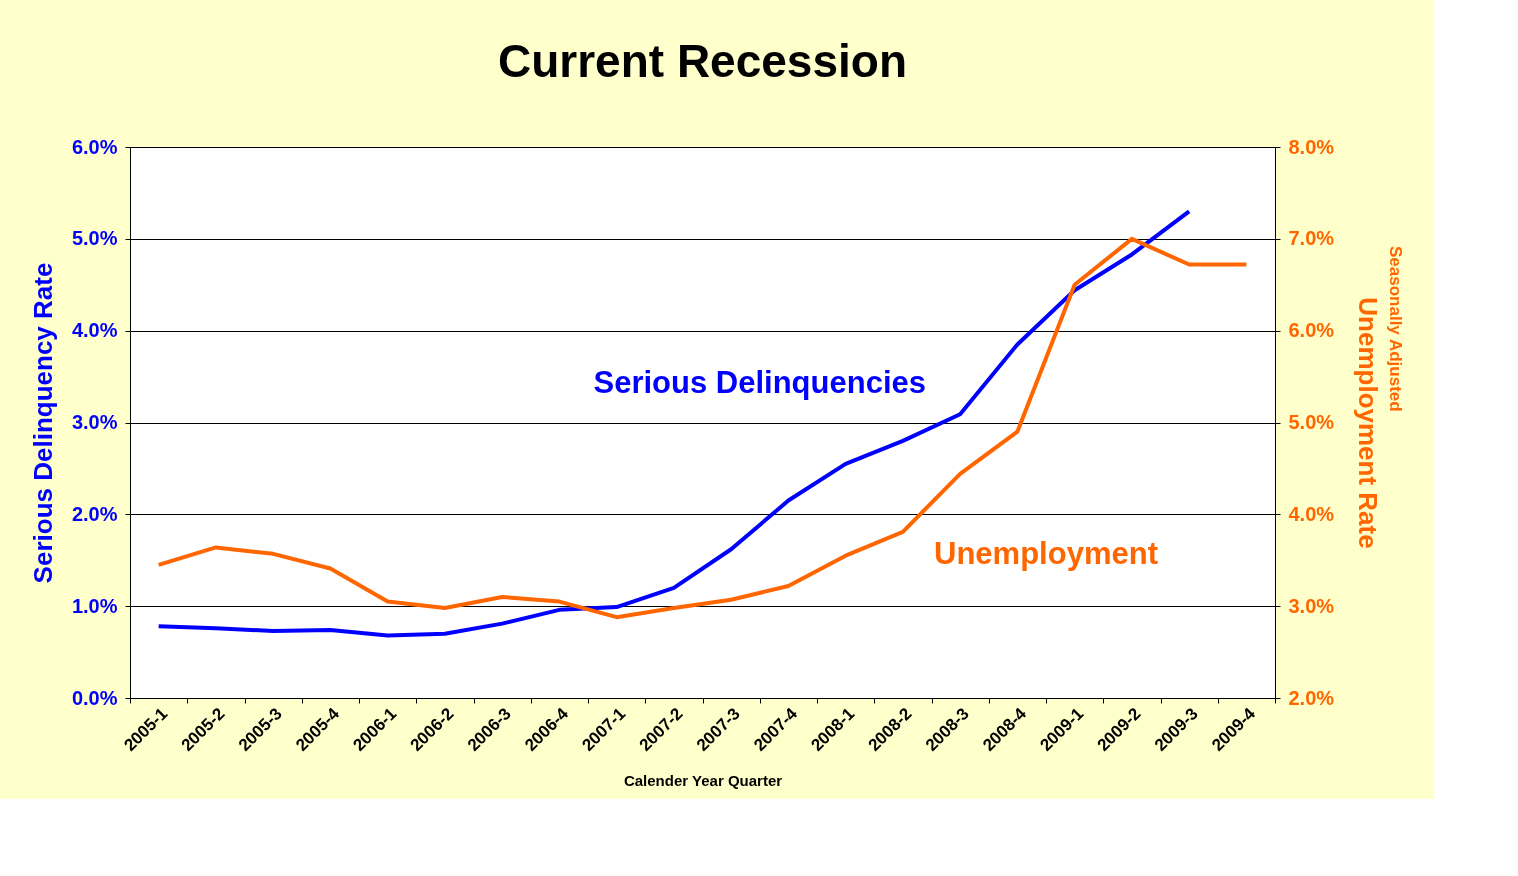  I want to click on y2-tick-label: 8.0%, so click(1311, 146).